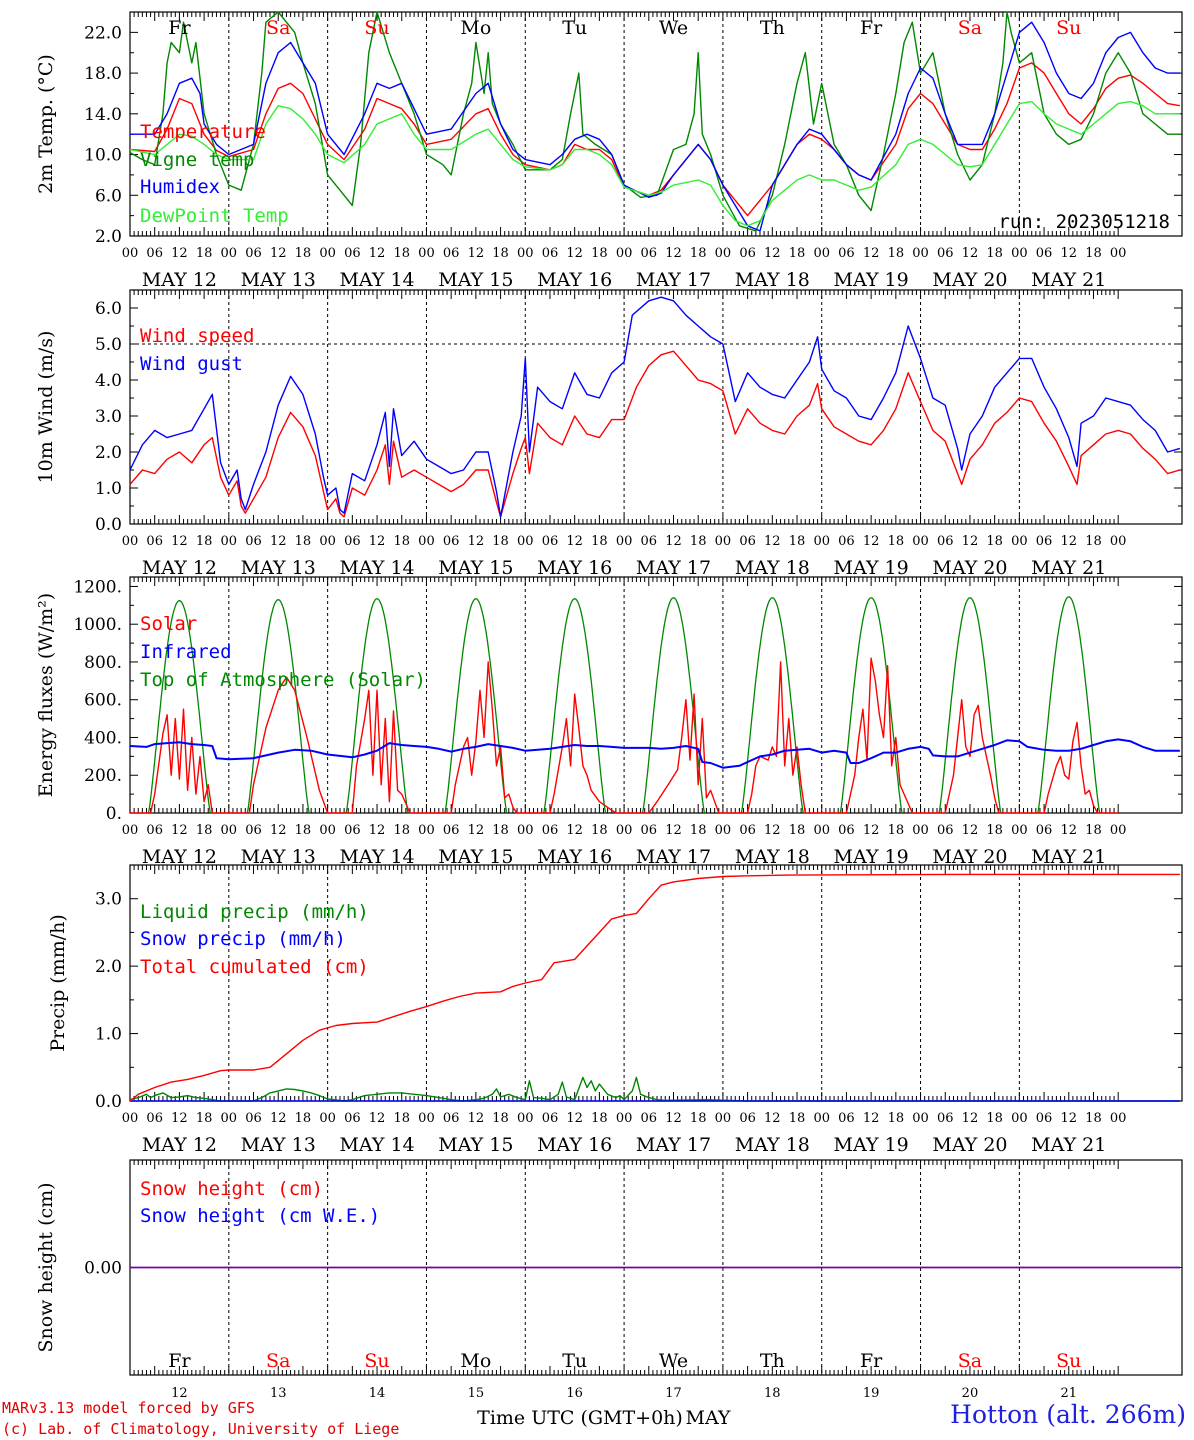 The image size is (1194, 1440). I want to click on plot-frame, so click(656, 695).